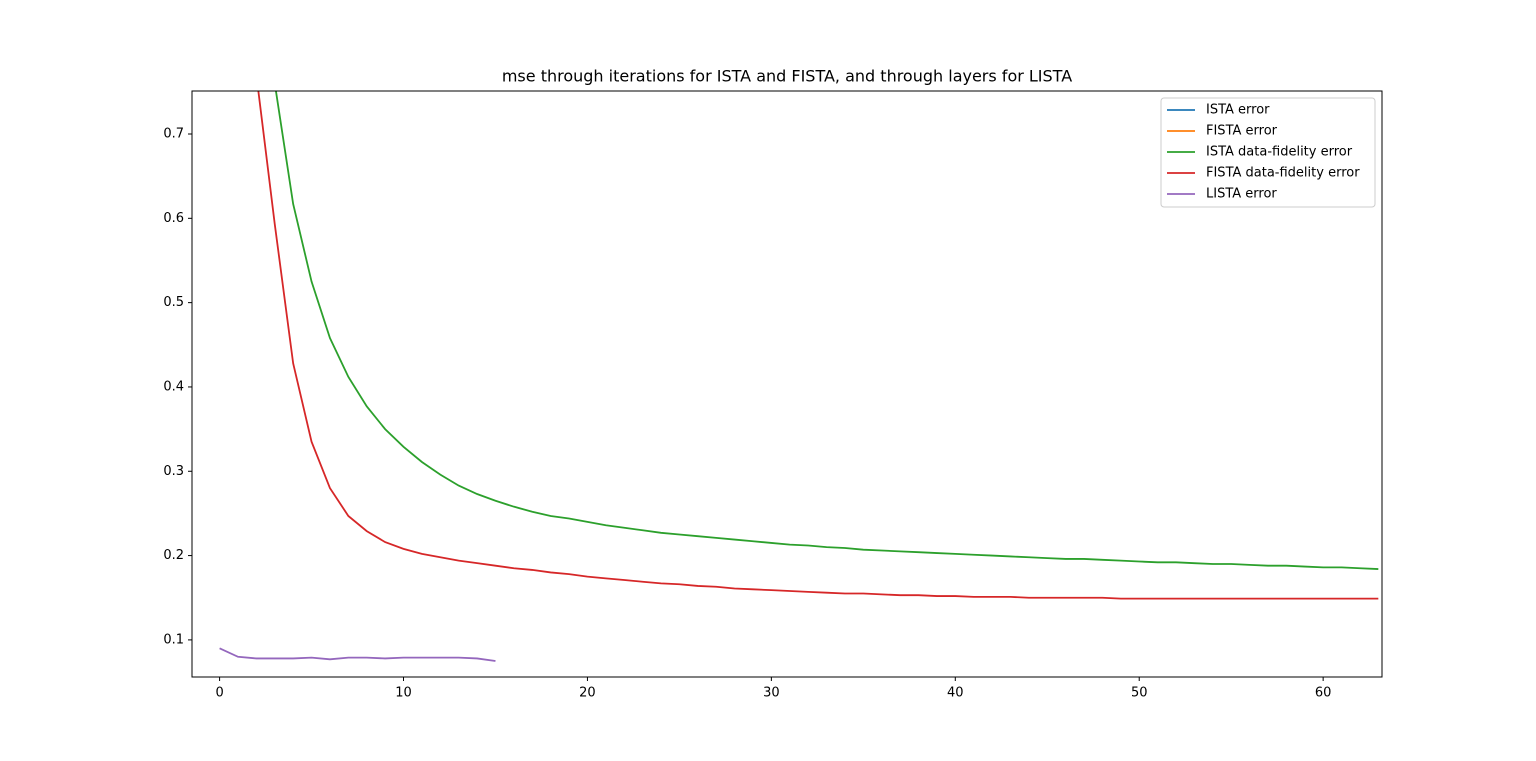  I want to click on x-tick-label: 60, so click(1323, 693).